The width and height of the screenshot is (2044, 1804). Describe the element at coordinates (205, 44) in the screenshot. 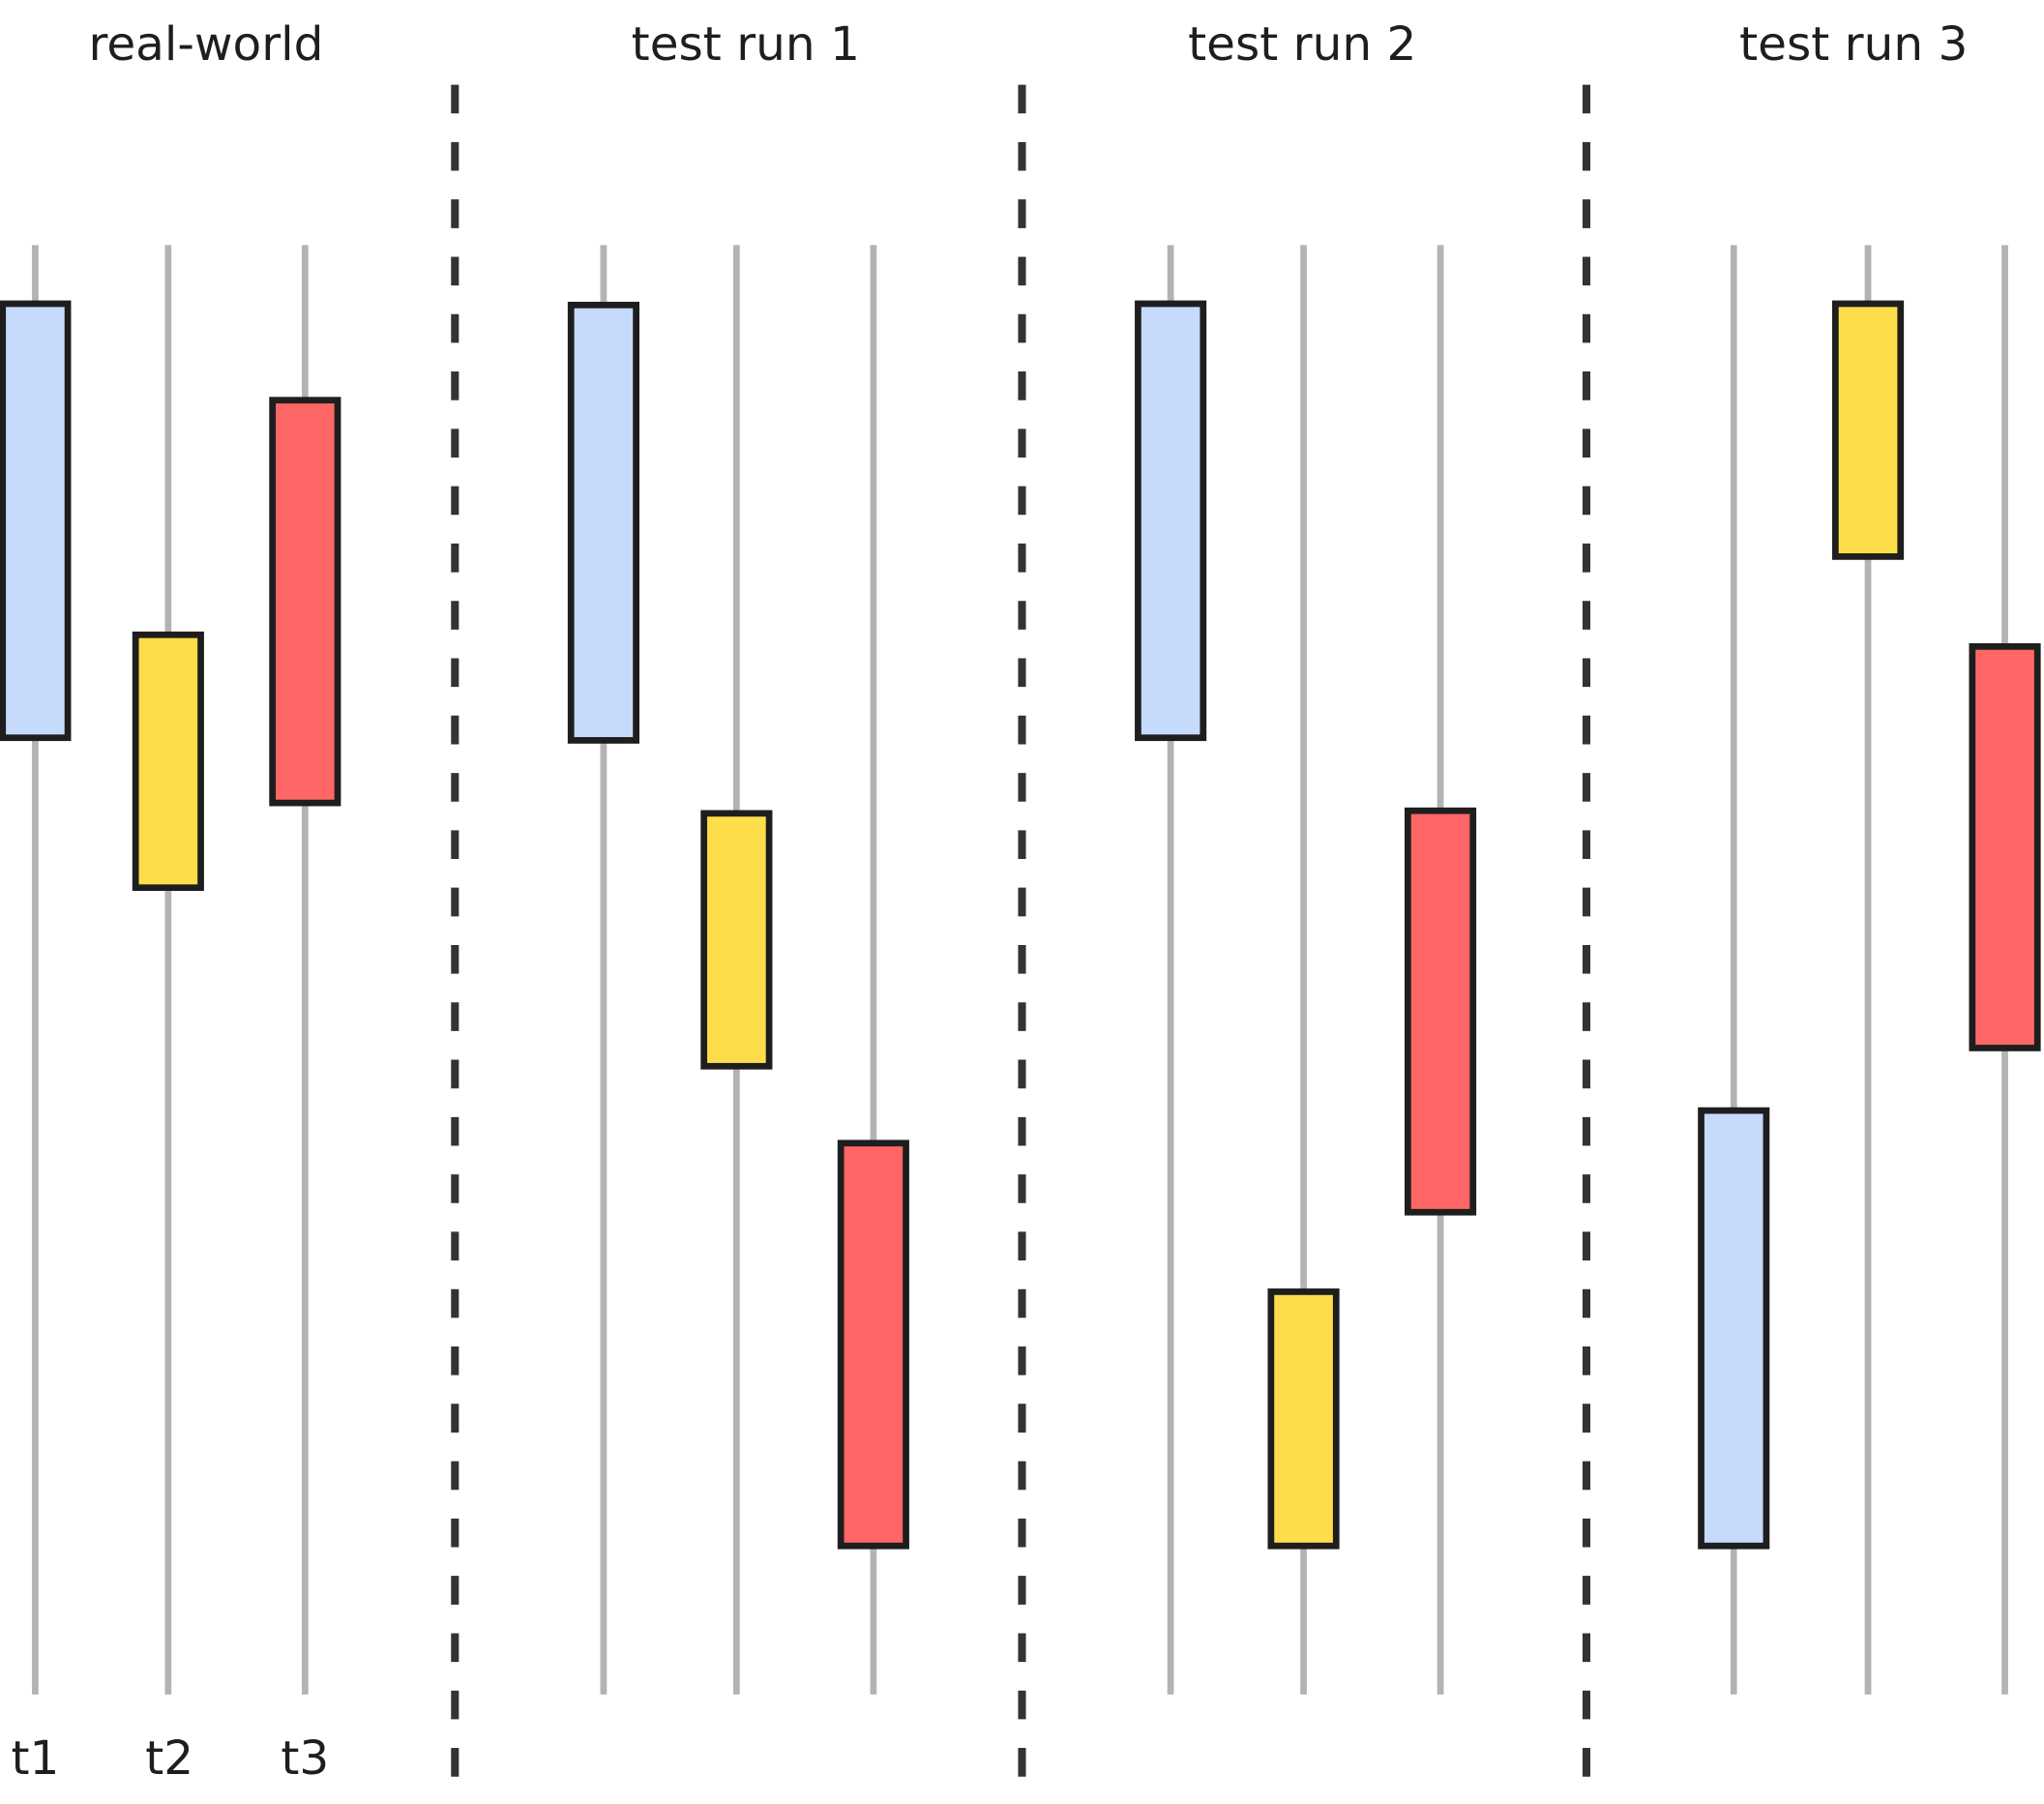

I see `group-title-real-world: real-world` at that location.